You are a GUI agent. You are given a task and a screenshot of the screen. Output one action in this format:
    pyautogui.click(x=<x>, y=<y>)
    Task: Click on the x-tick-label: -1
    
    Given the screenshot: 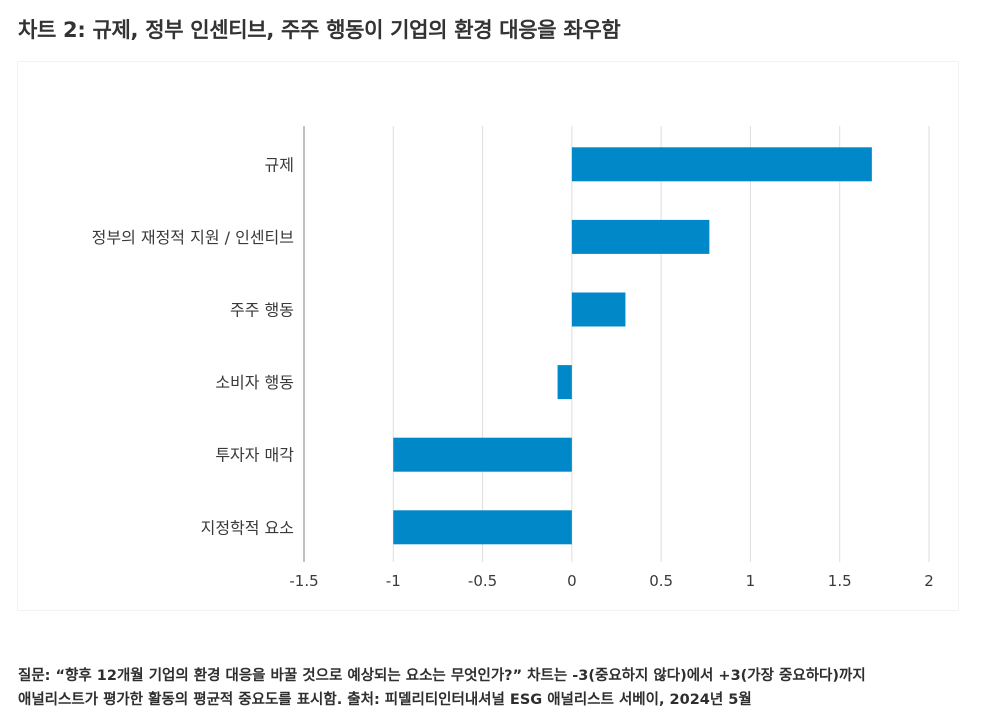 What is the action you would take?
    pyautogui.click(x=393, y=581)
    